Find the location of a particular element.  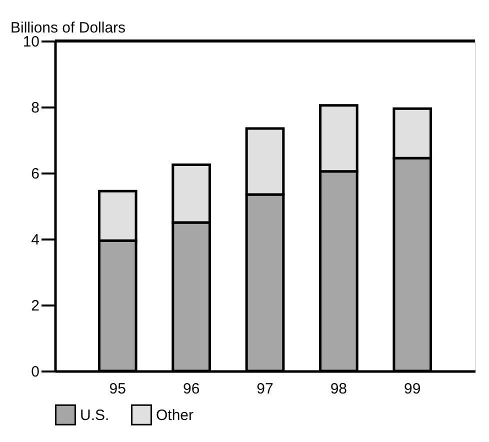

legend-label: U.S. is located at coordinates (95, 415).